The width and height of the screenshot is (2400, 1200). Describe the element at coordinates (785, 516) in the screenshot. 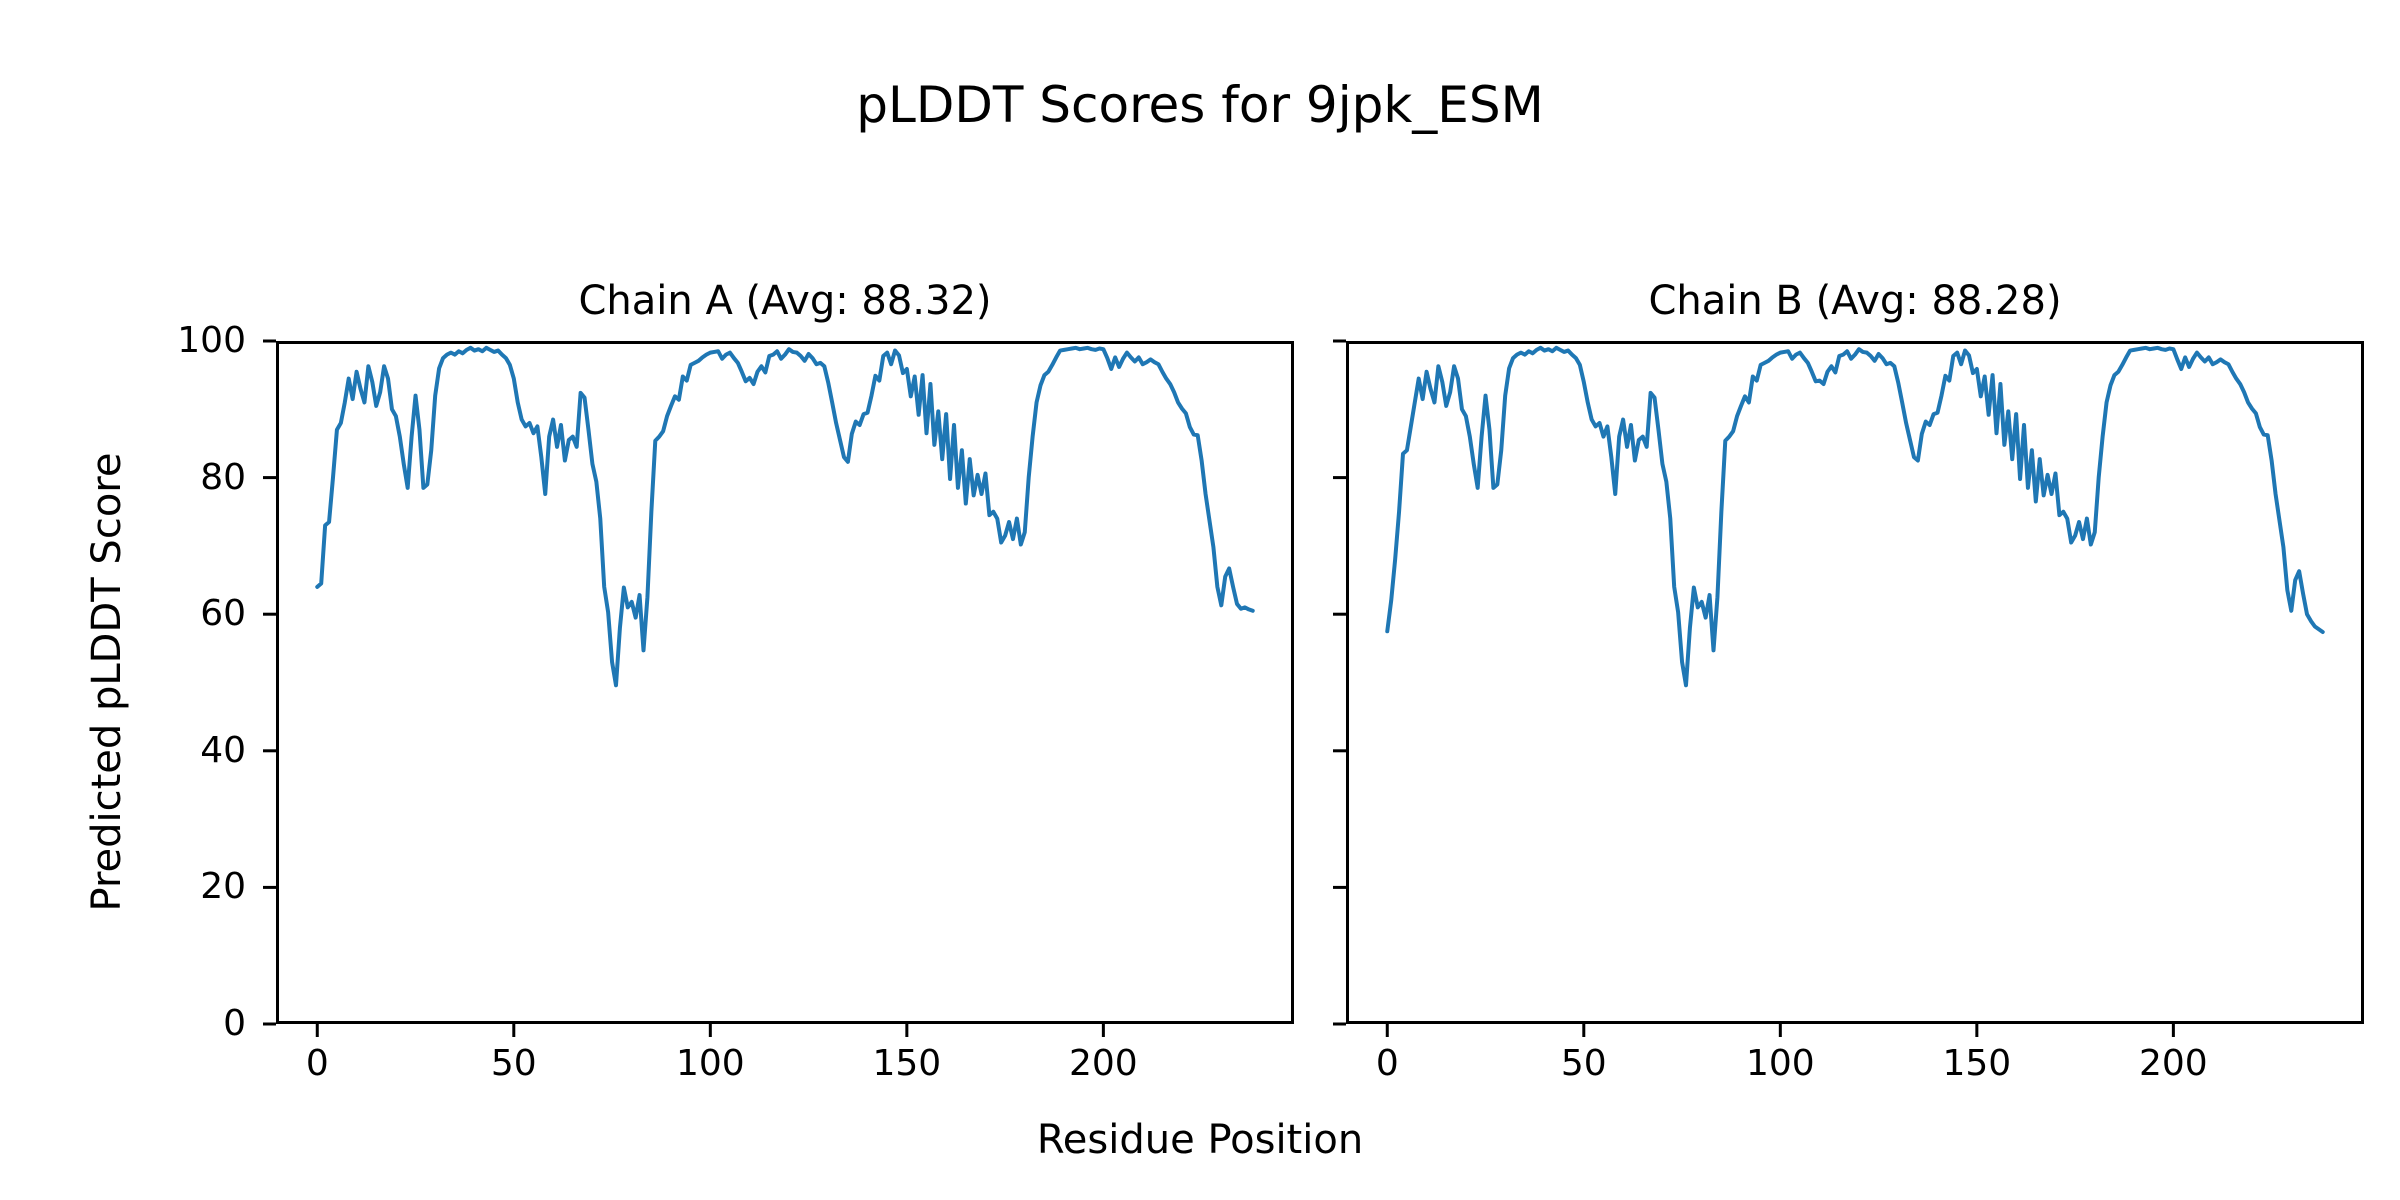

I see `plddt-line-chain-a` at that location.